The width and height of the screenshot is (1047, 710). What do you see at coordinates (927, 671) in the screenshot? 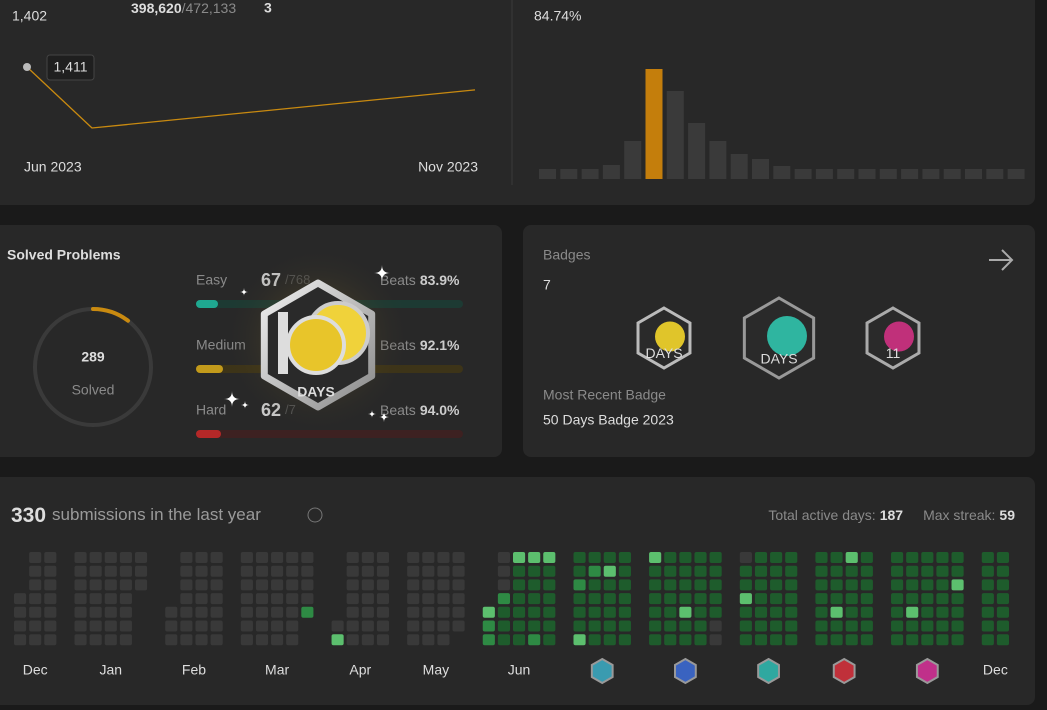
I see `month-badge` at bounding box center [927, 671].